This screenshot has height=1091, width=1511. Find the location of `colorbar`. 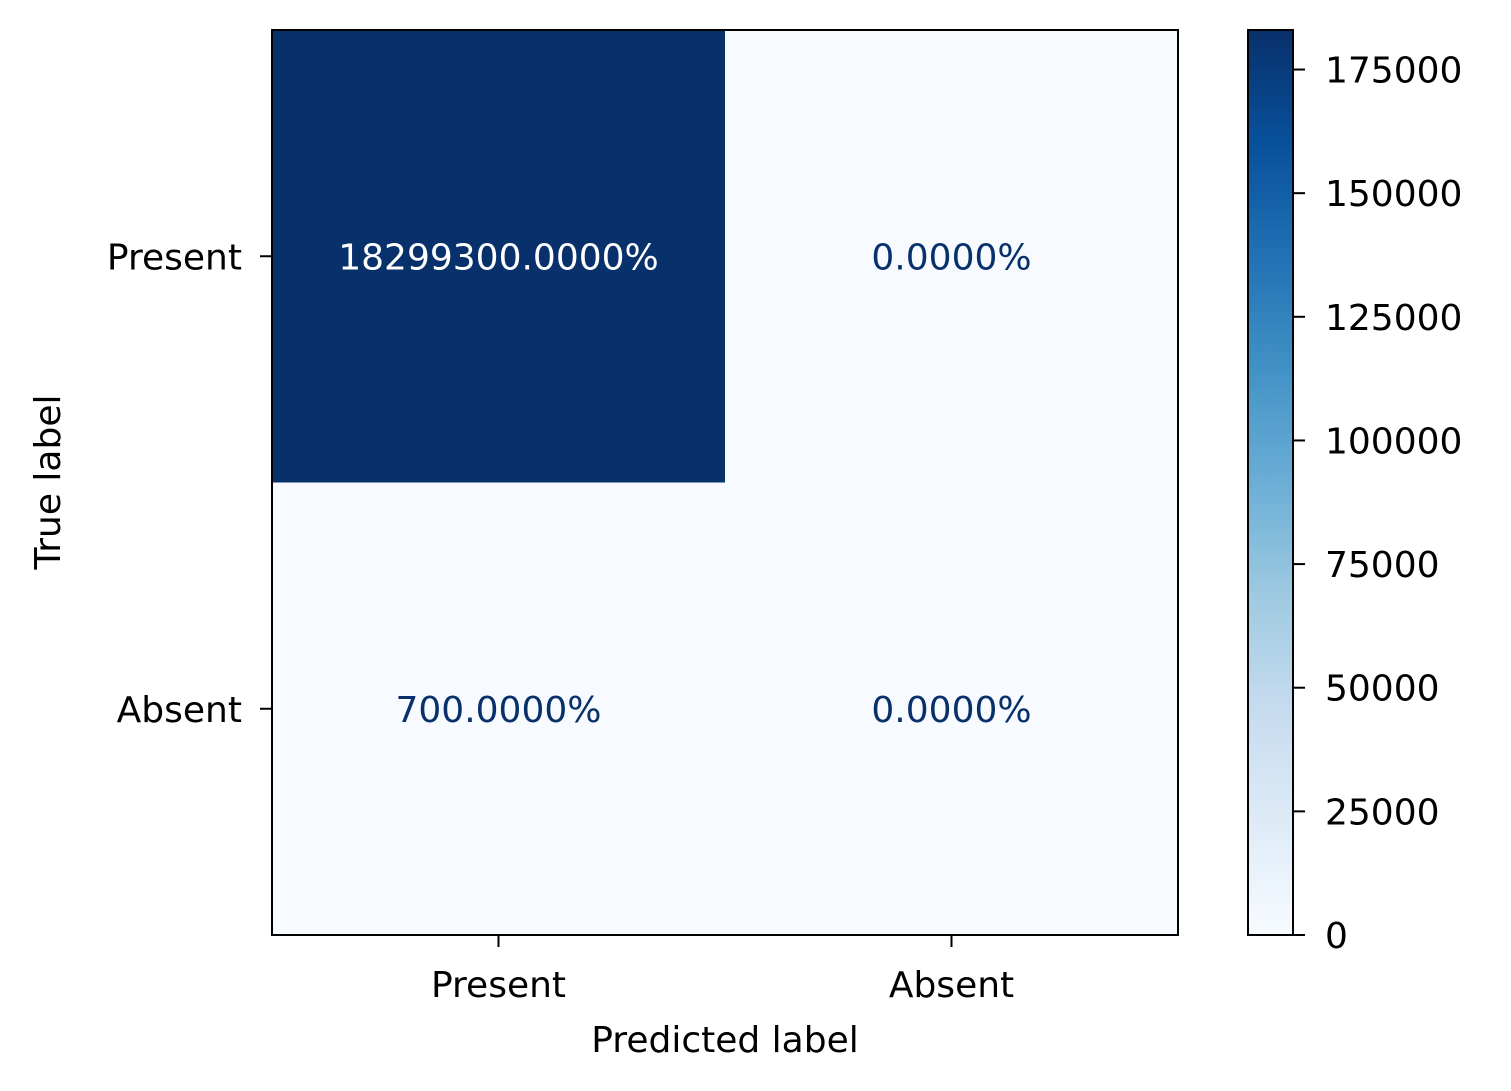

colorbar is located at coordinates (1270, 482).